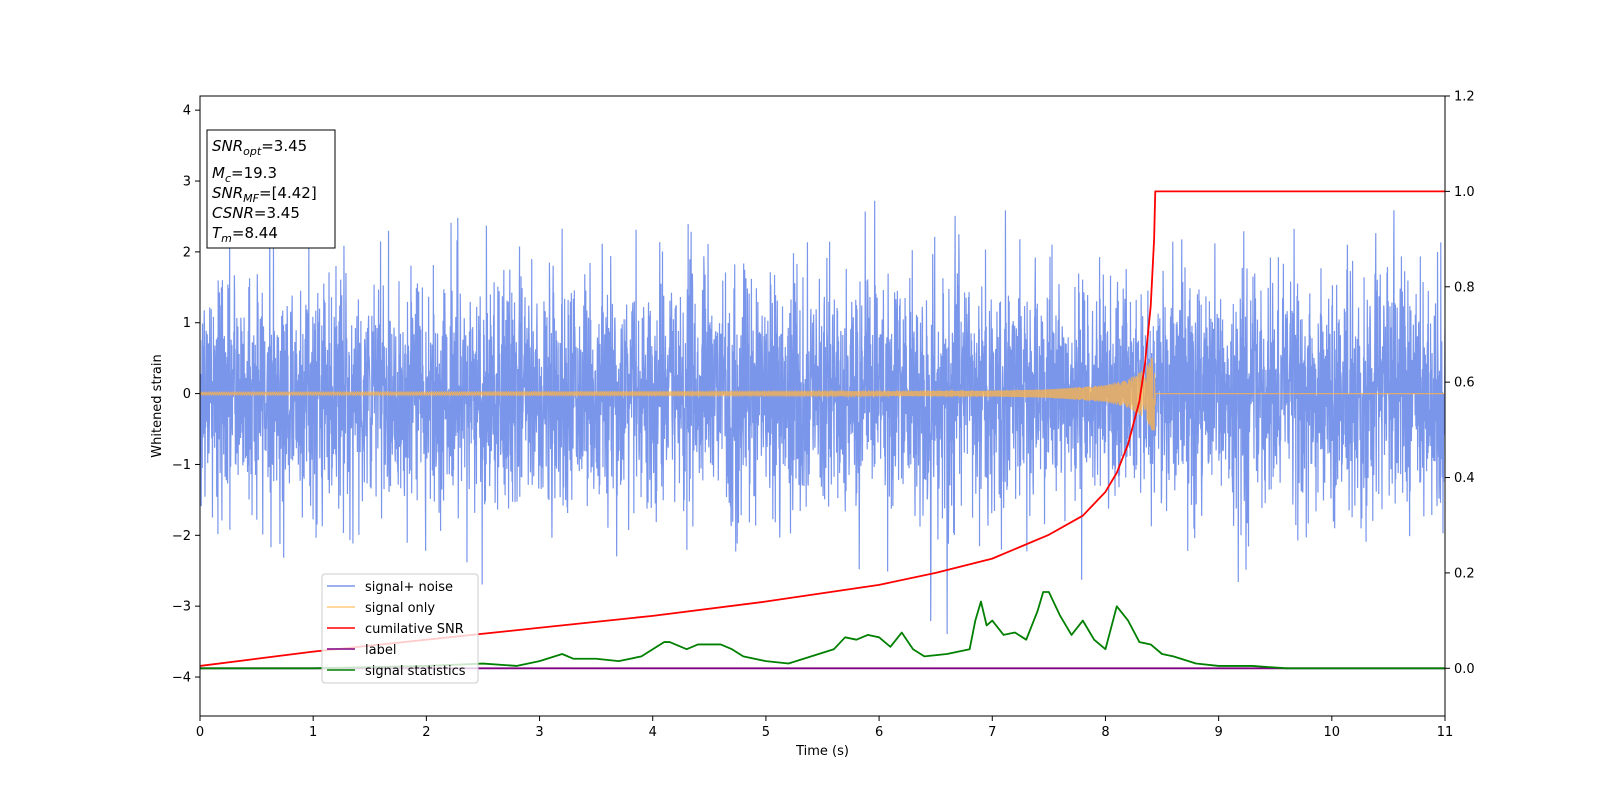 This screenshot has height=800, width=1600. I want to click on annotation-frame, so click(271, 189).